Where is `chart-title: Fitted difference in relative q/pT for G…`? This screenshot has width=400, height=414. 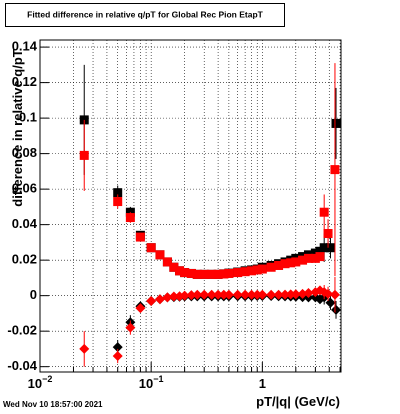 chart-title: Fitted difference in relative q/pT for G… is located at coordinates (145, 14).